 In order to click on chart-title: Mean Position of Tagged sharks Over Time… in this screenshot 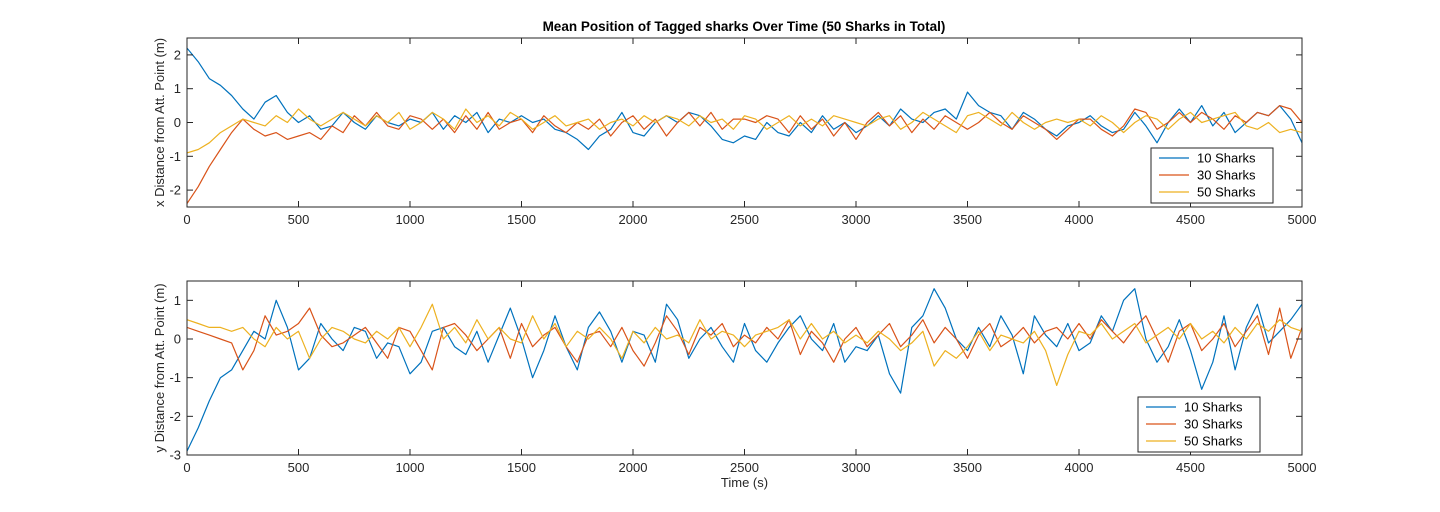, I will do `click(744, 26)`.